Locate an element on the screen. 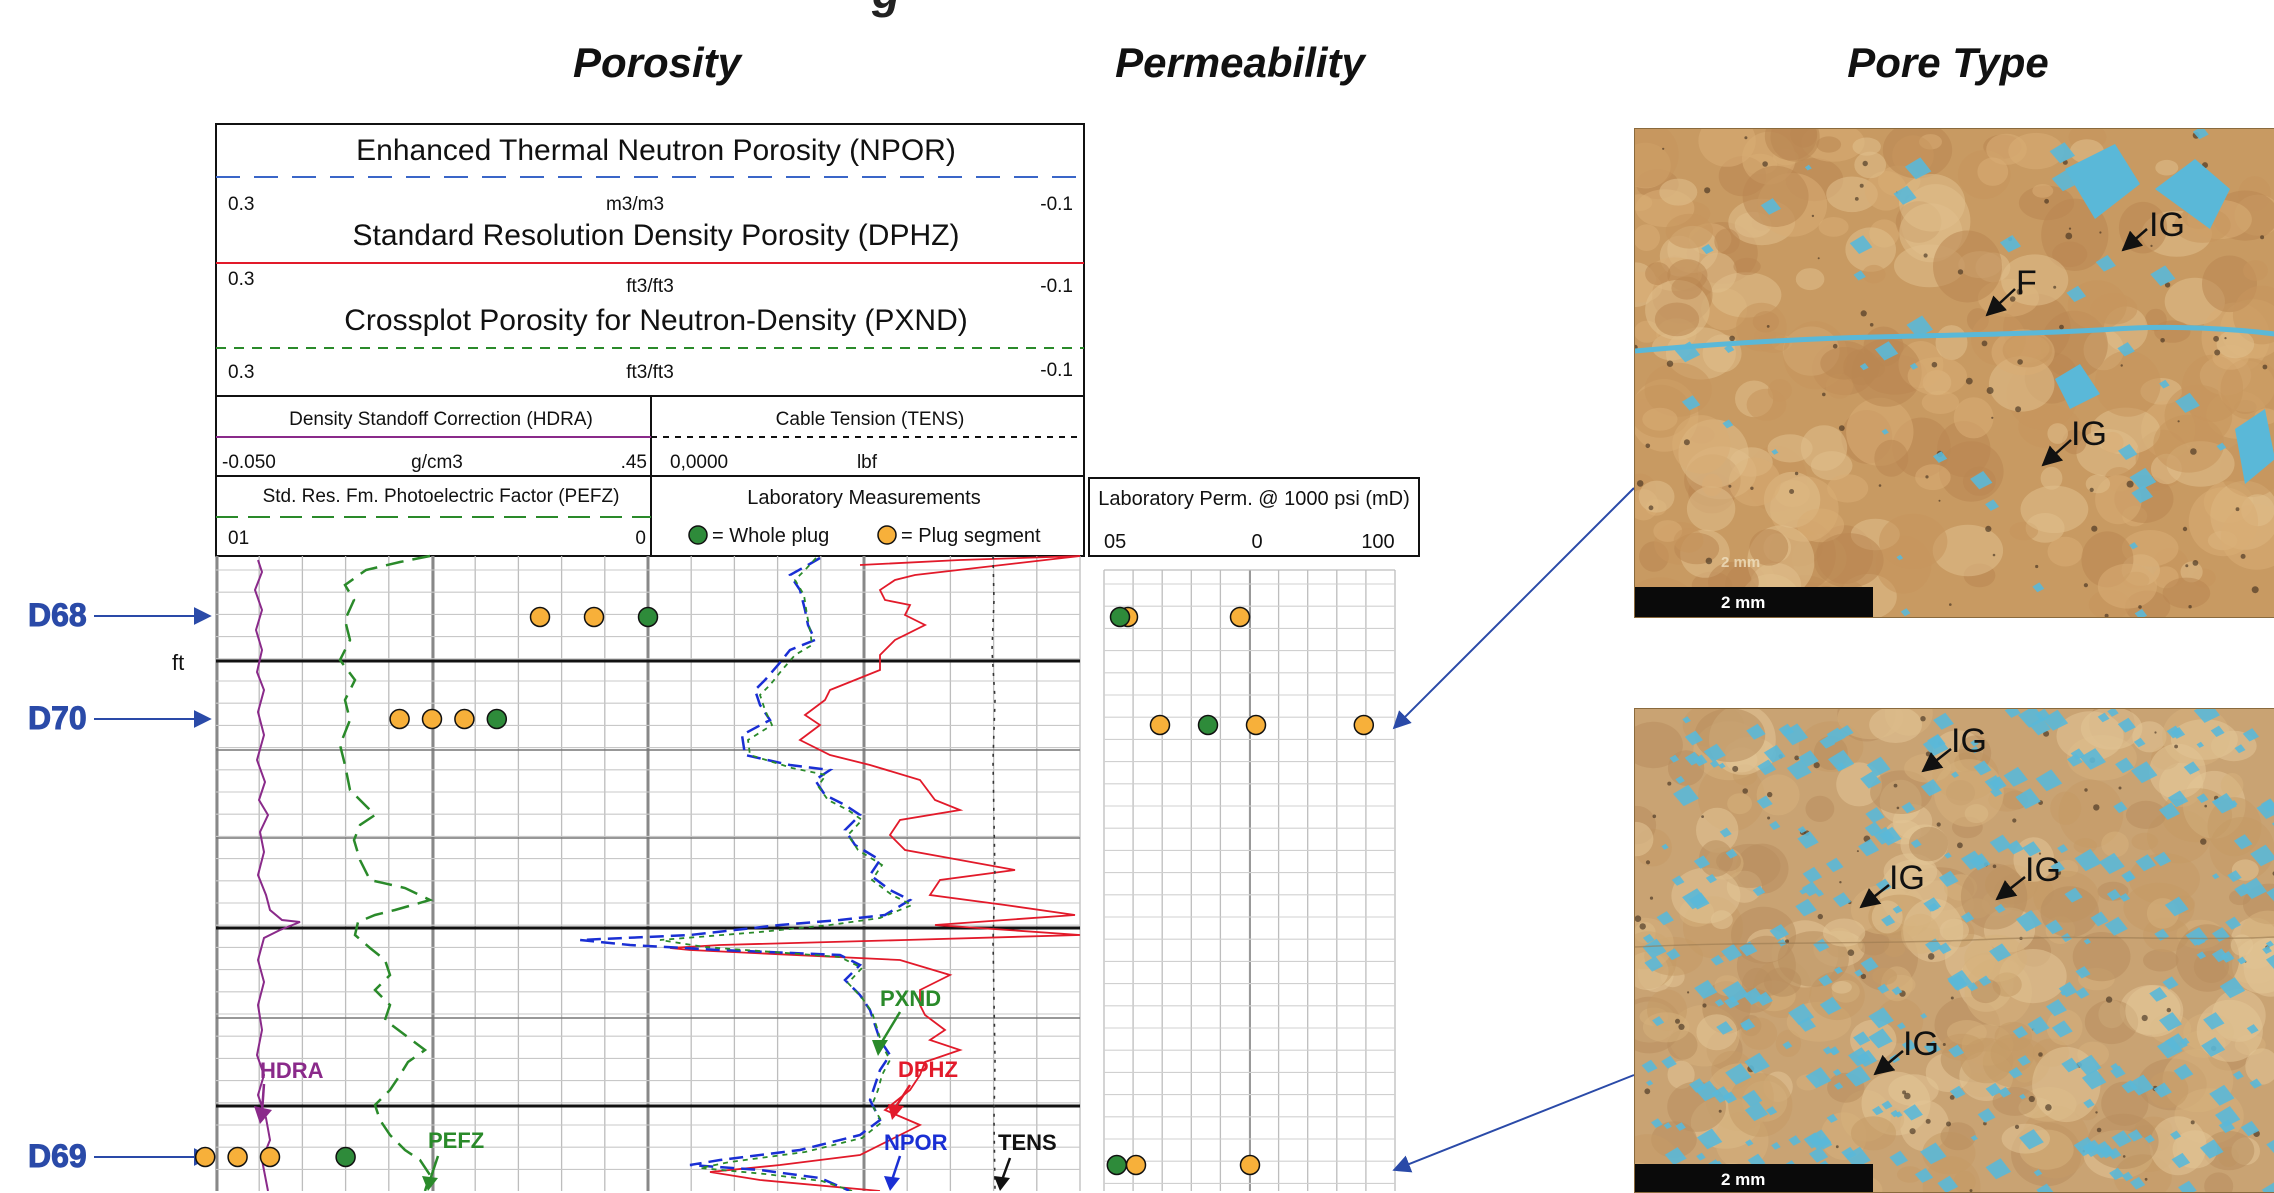  perm-grid is located at coordinates (1249, 880).